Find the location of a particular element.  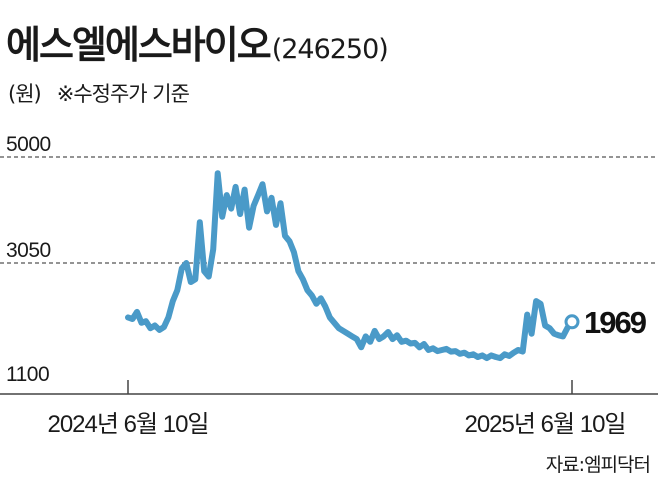

y-tick-label: 3050 is located at coordinates (28, 250).